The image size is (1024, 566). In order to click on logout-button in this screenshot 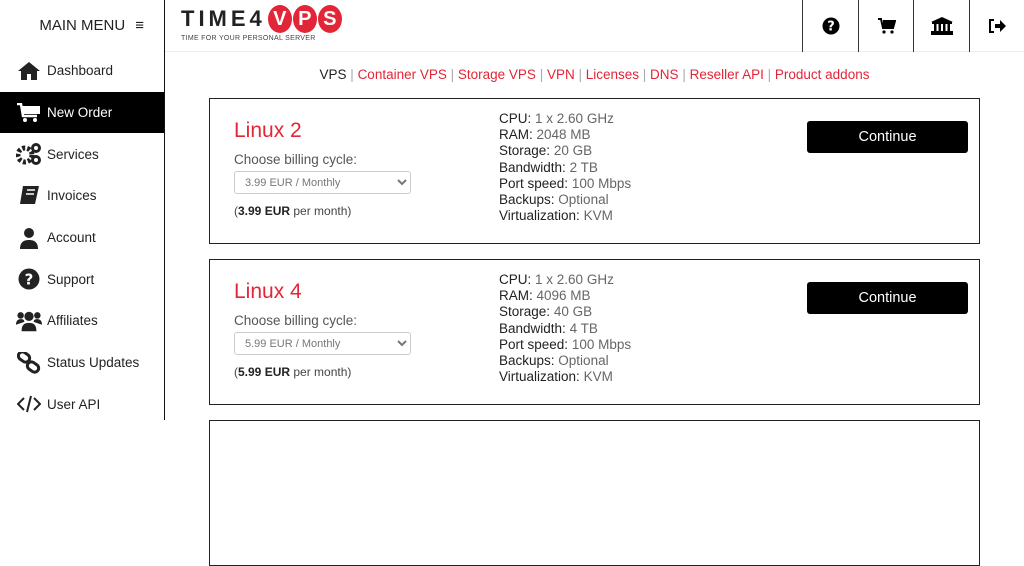, I will do `click(996, 26)`.